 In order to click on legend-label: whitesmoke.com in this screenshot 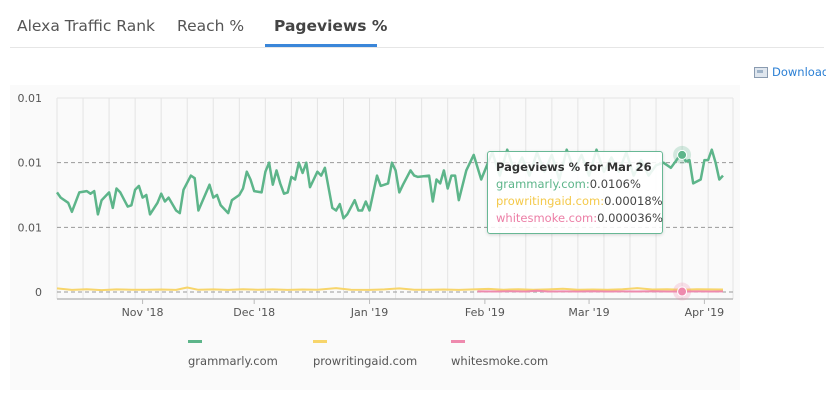, I will do `click(500, 361)`.